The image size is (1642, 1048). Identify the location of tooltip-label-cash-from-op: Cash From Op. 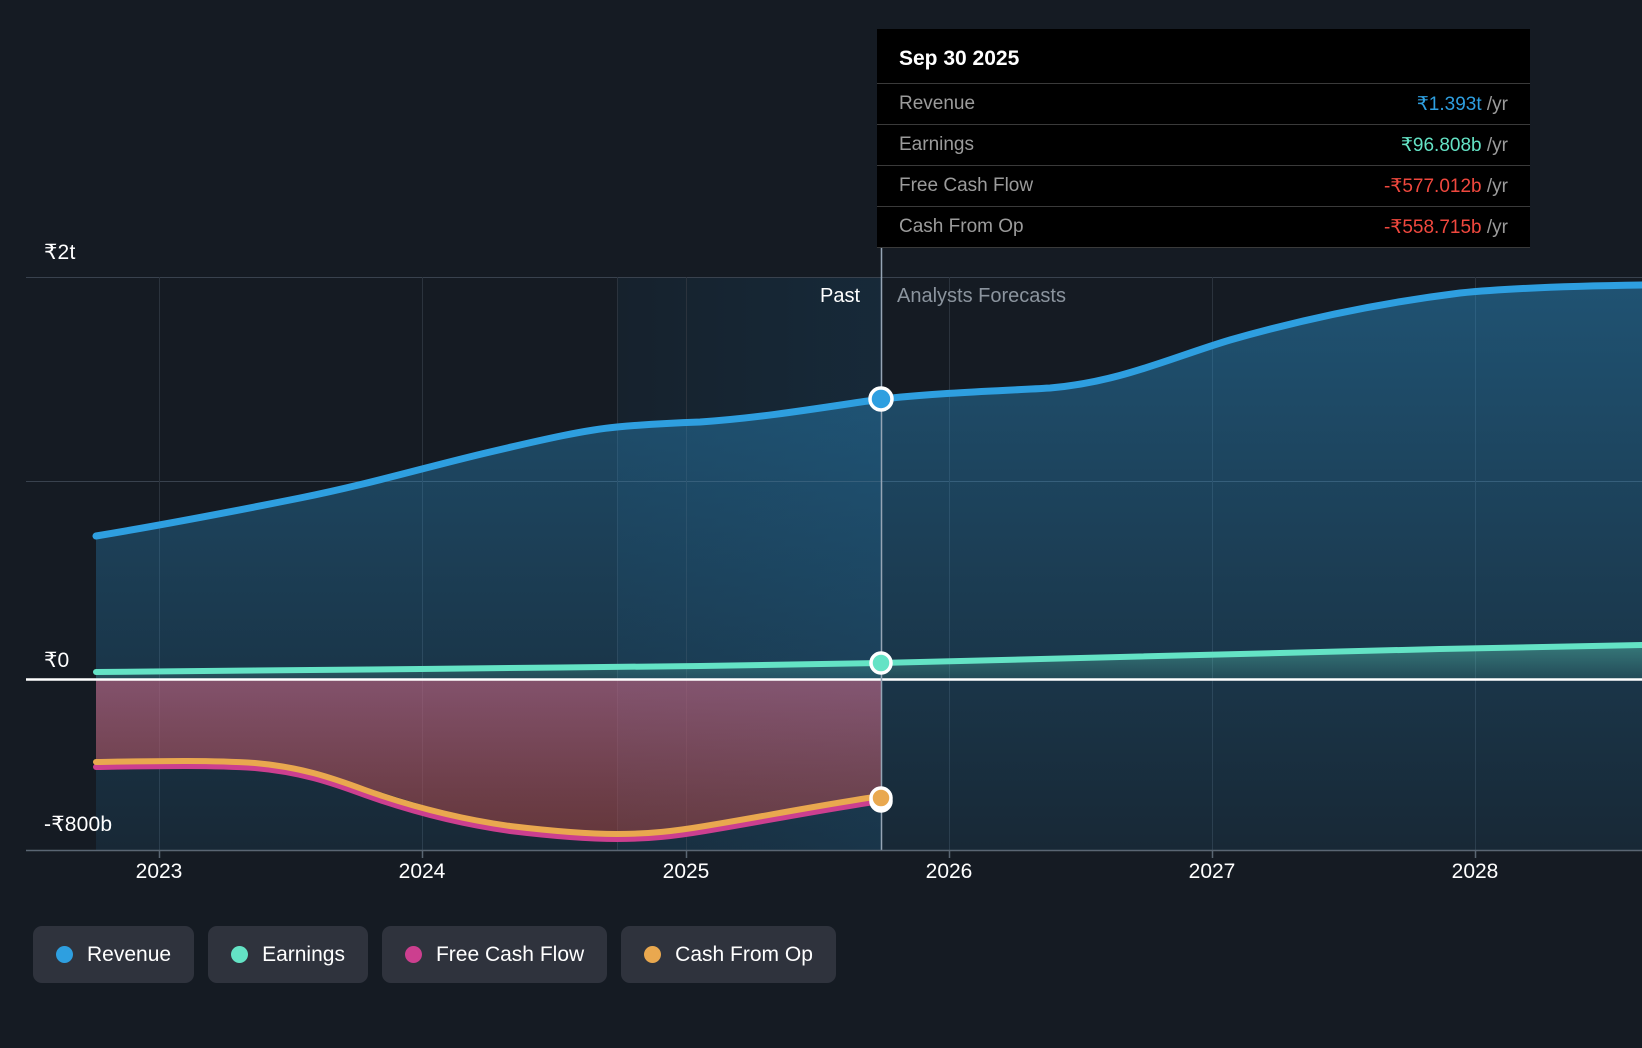
(961, 226).